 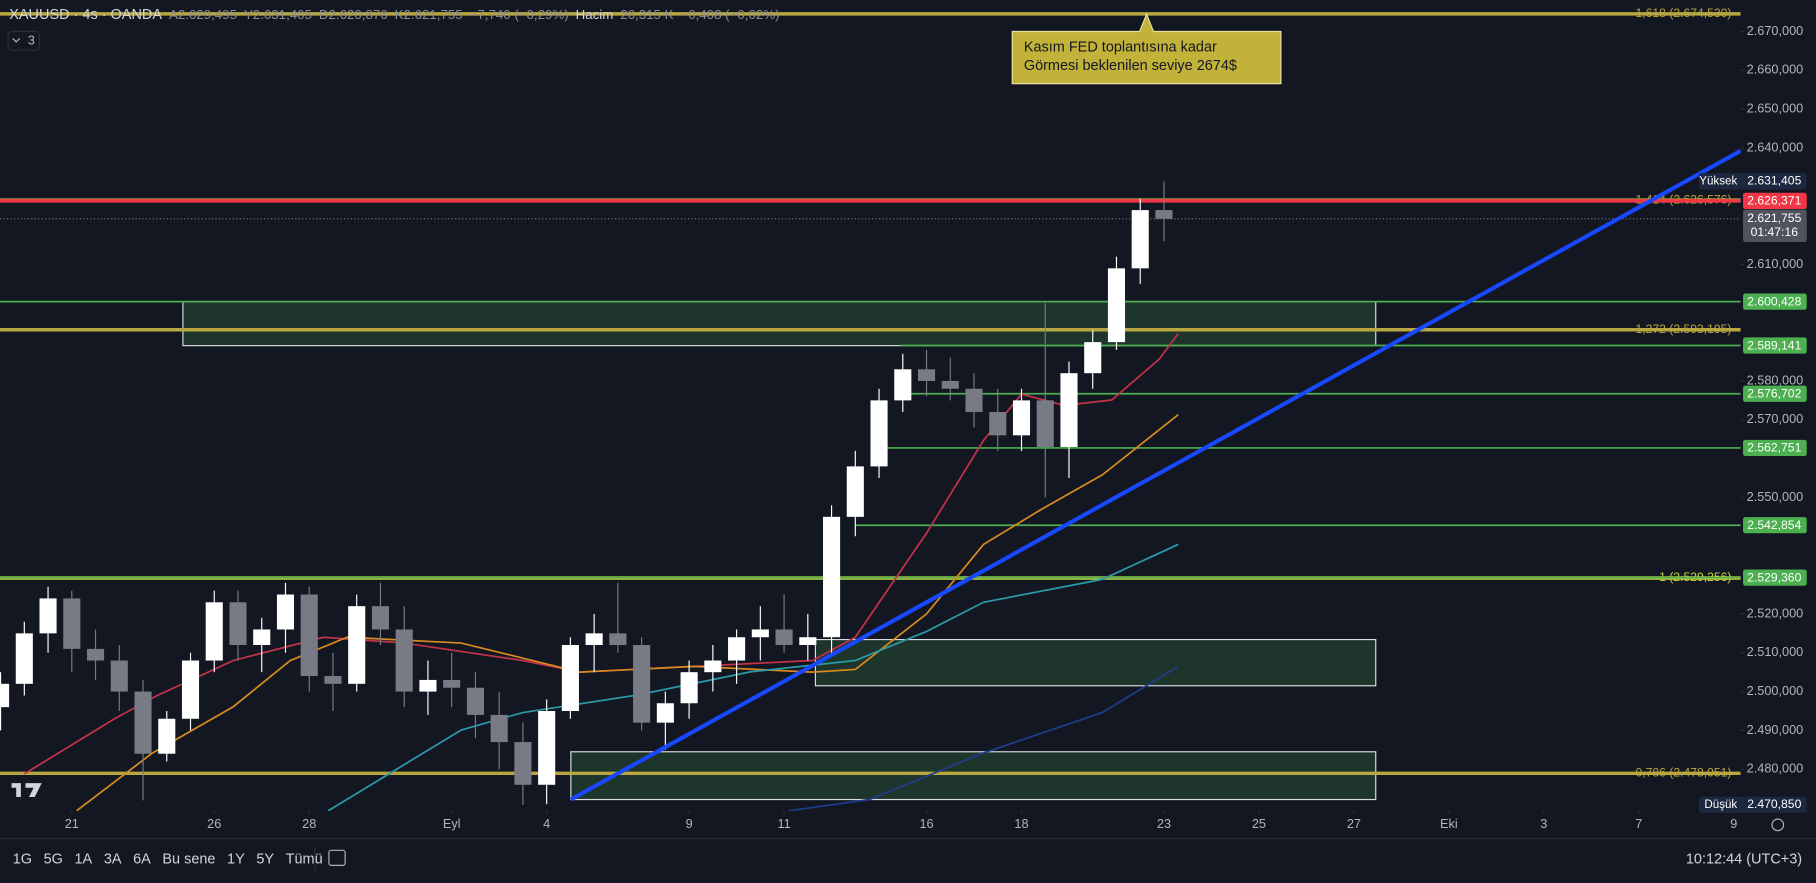 What do you see at coordinates (142, 859) in the screenshot?
I see `range-button: 6A` at bounding box center [142, 859].